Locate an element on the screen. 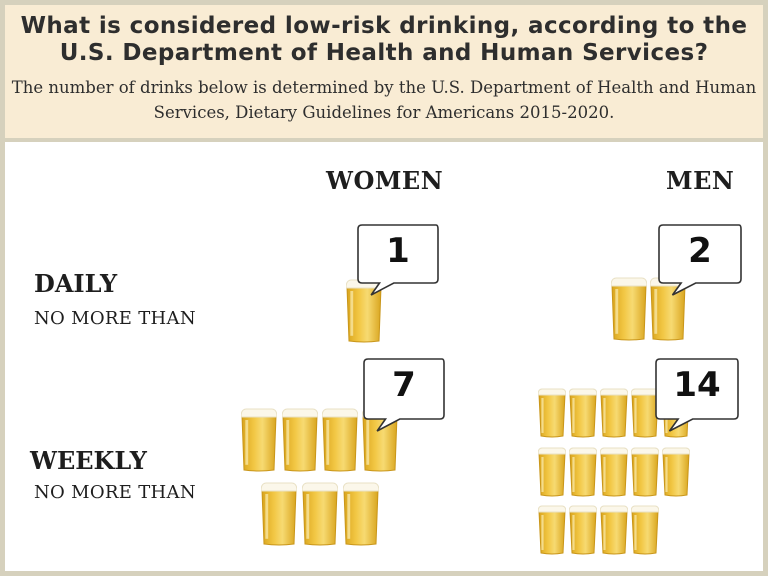 The image size is (768, 576). column-heading-women: WOMEN is located at coordinates (385, 180).